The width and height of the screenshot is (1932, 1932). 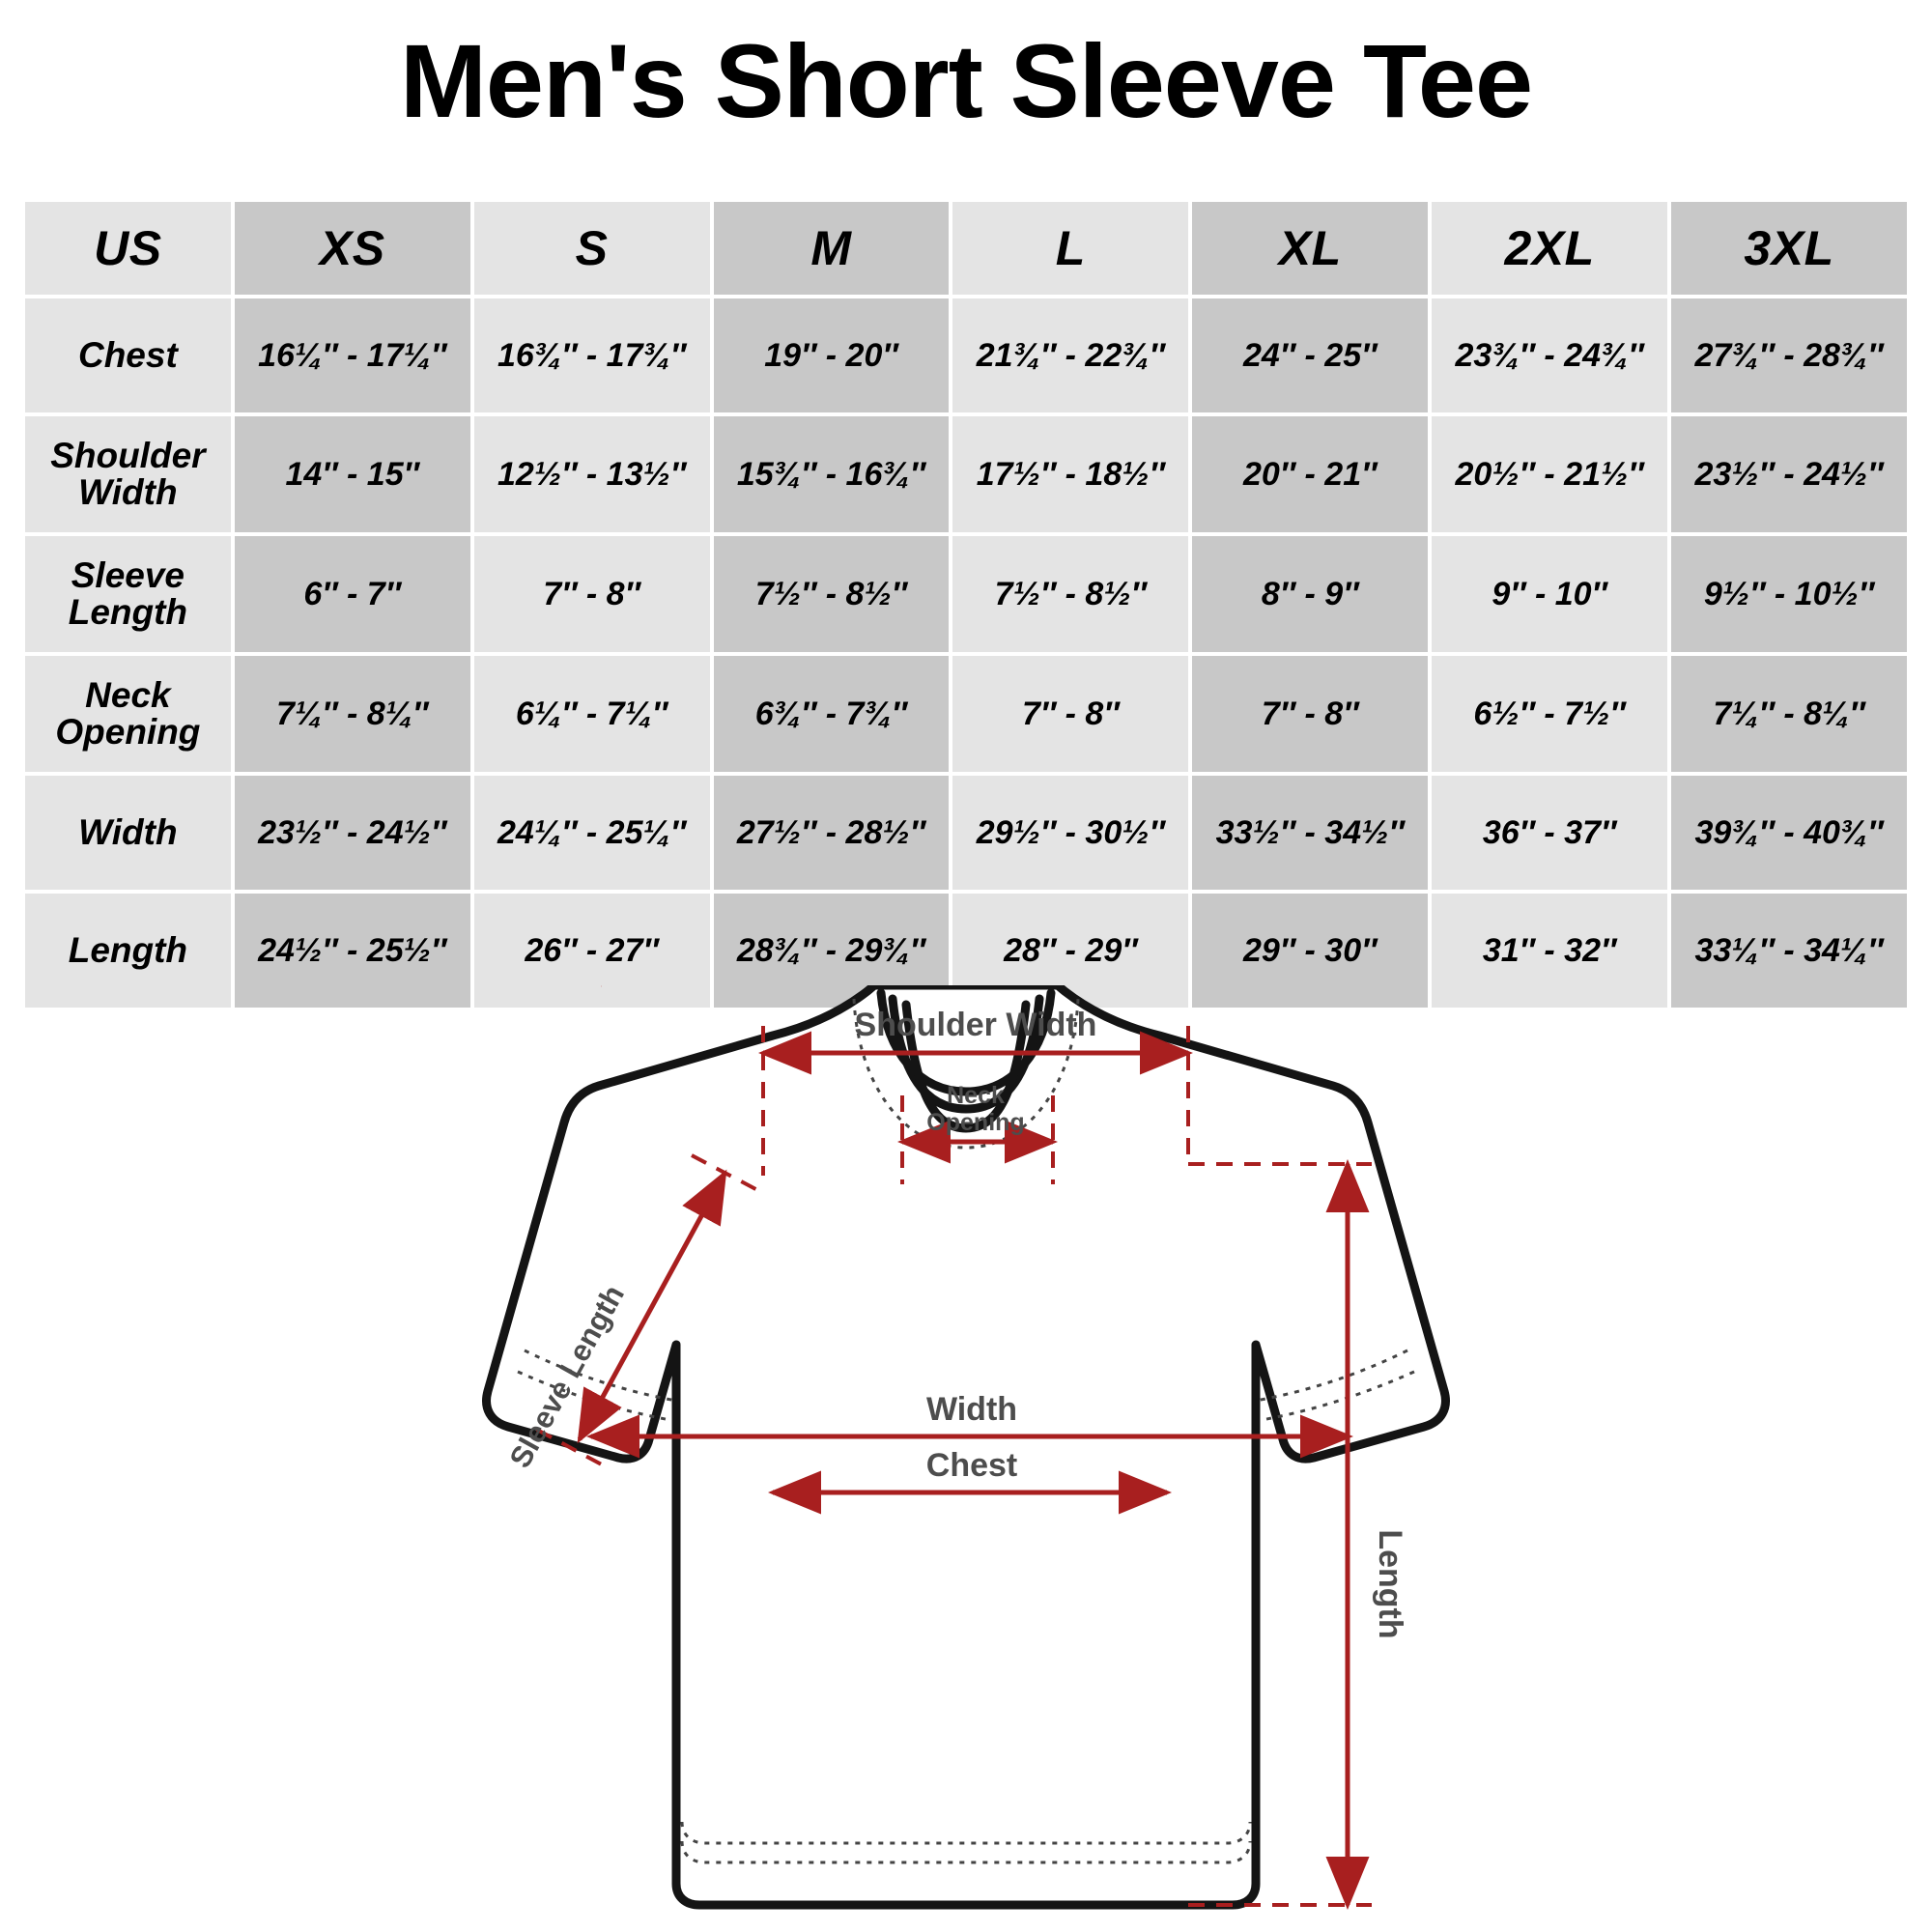 I want to click on row-label-line2: Opening, so click(x=128, y=732).